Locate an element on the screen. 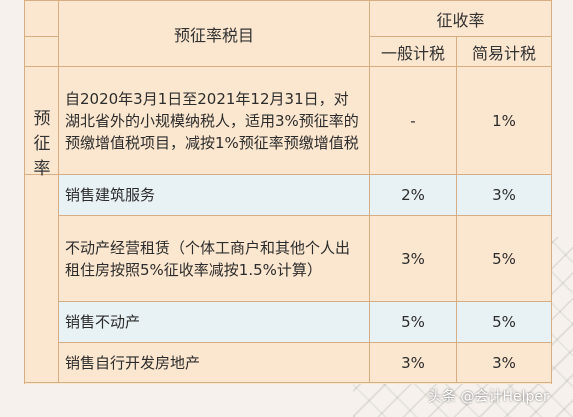  header-rate-group: 征收率 is located at coordinates (460, 18).